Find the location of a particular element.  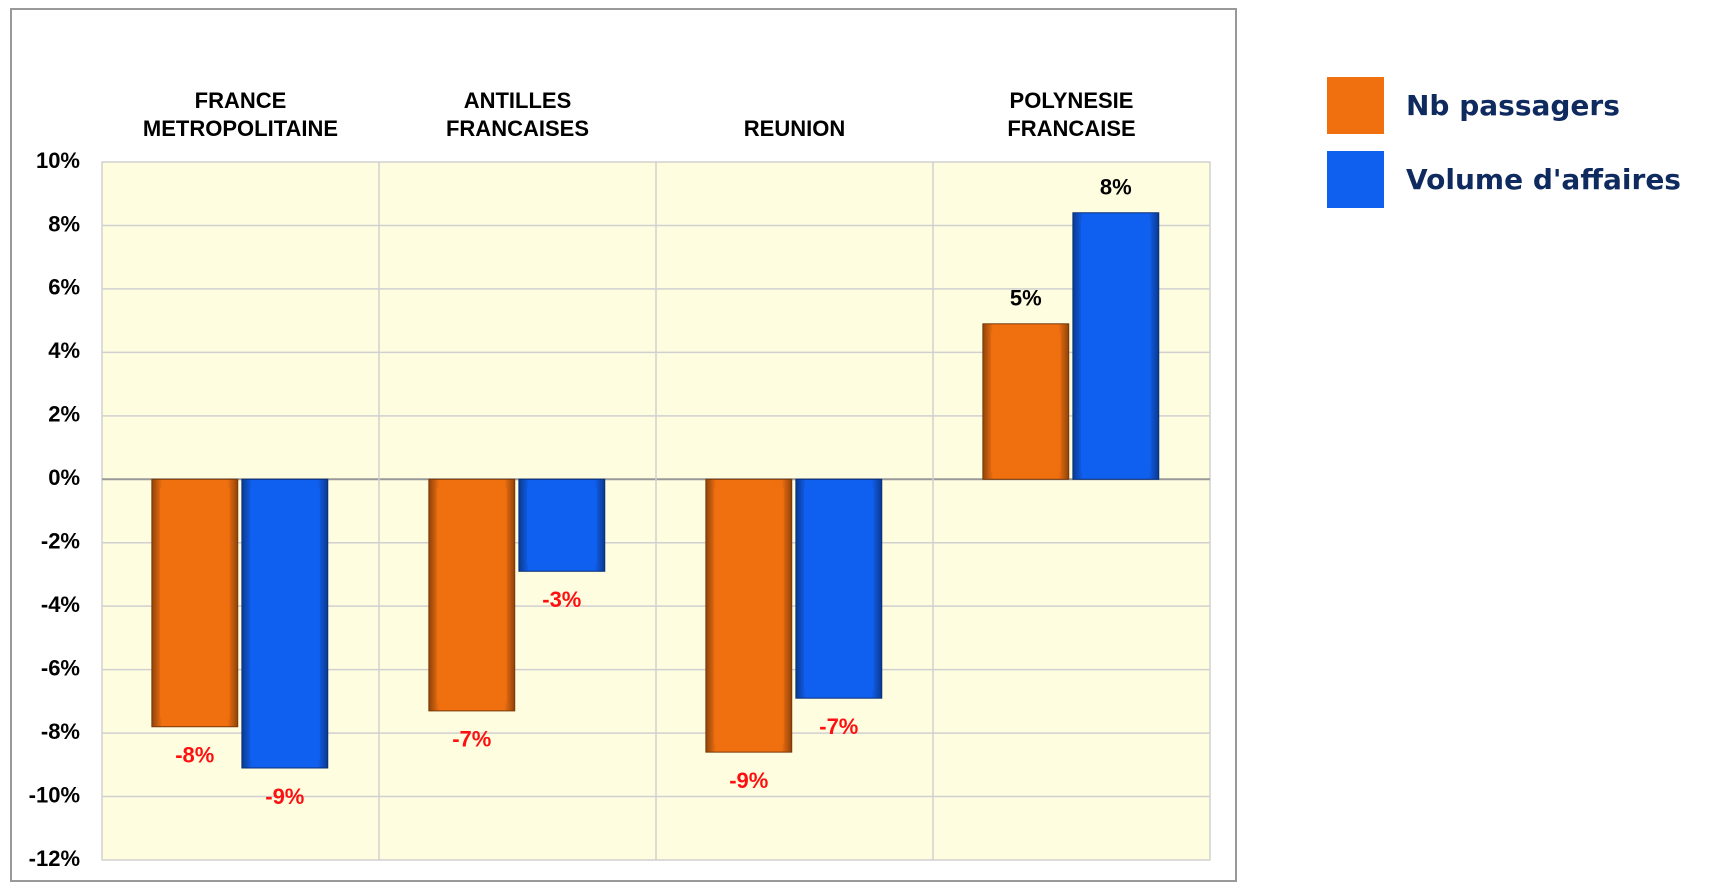

y-tick-label: -10% is located at coordinates (54, 794).